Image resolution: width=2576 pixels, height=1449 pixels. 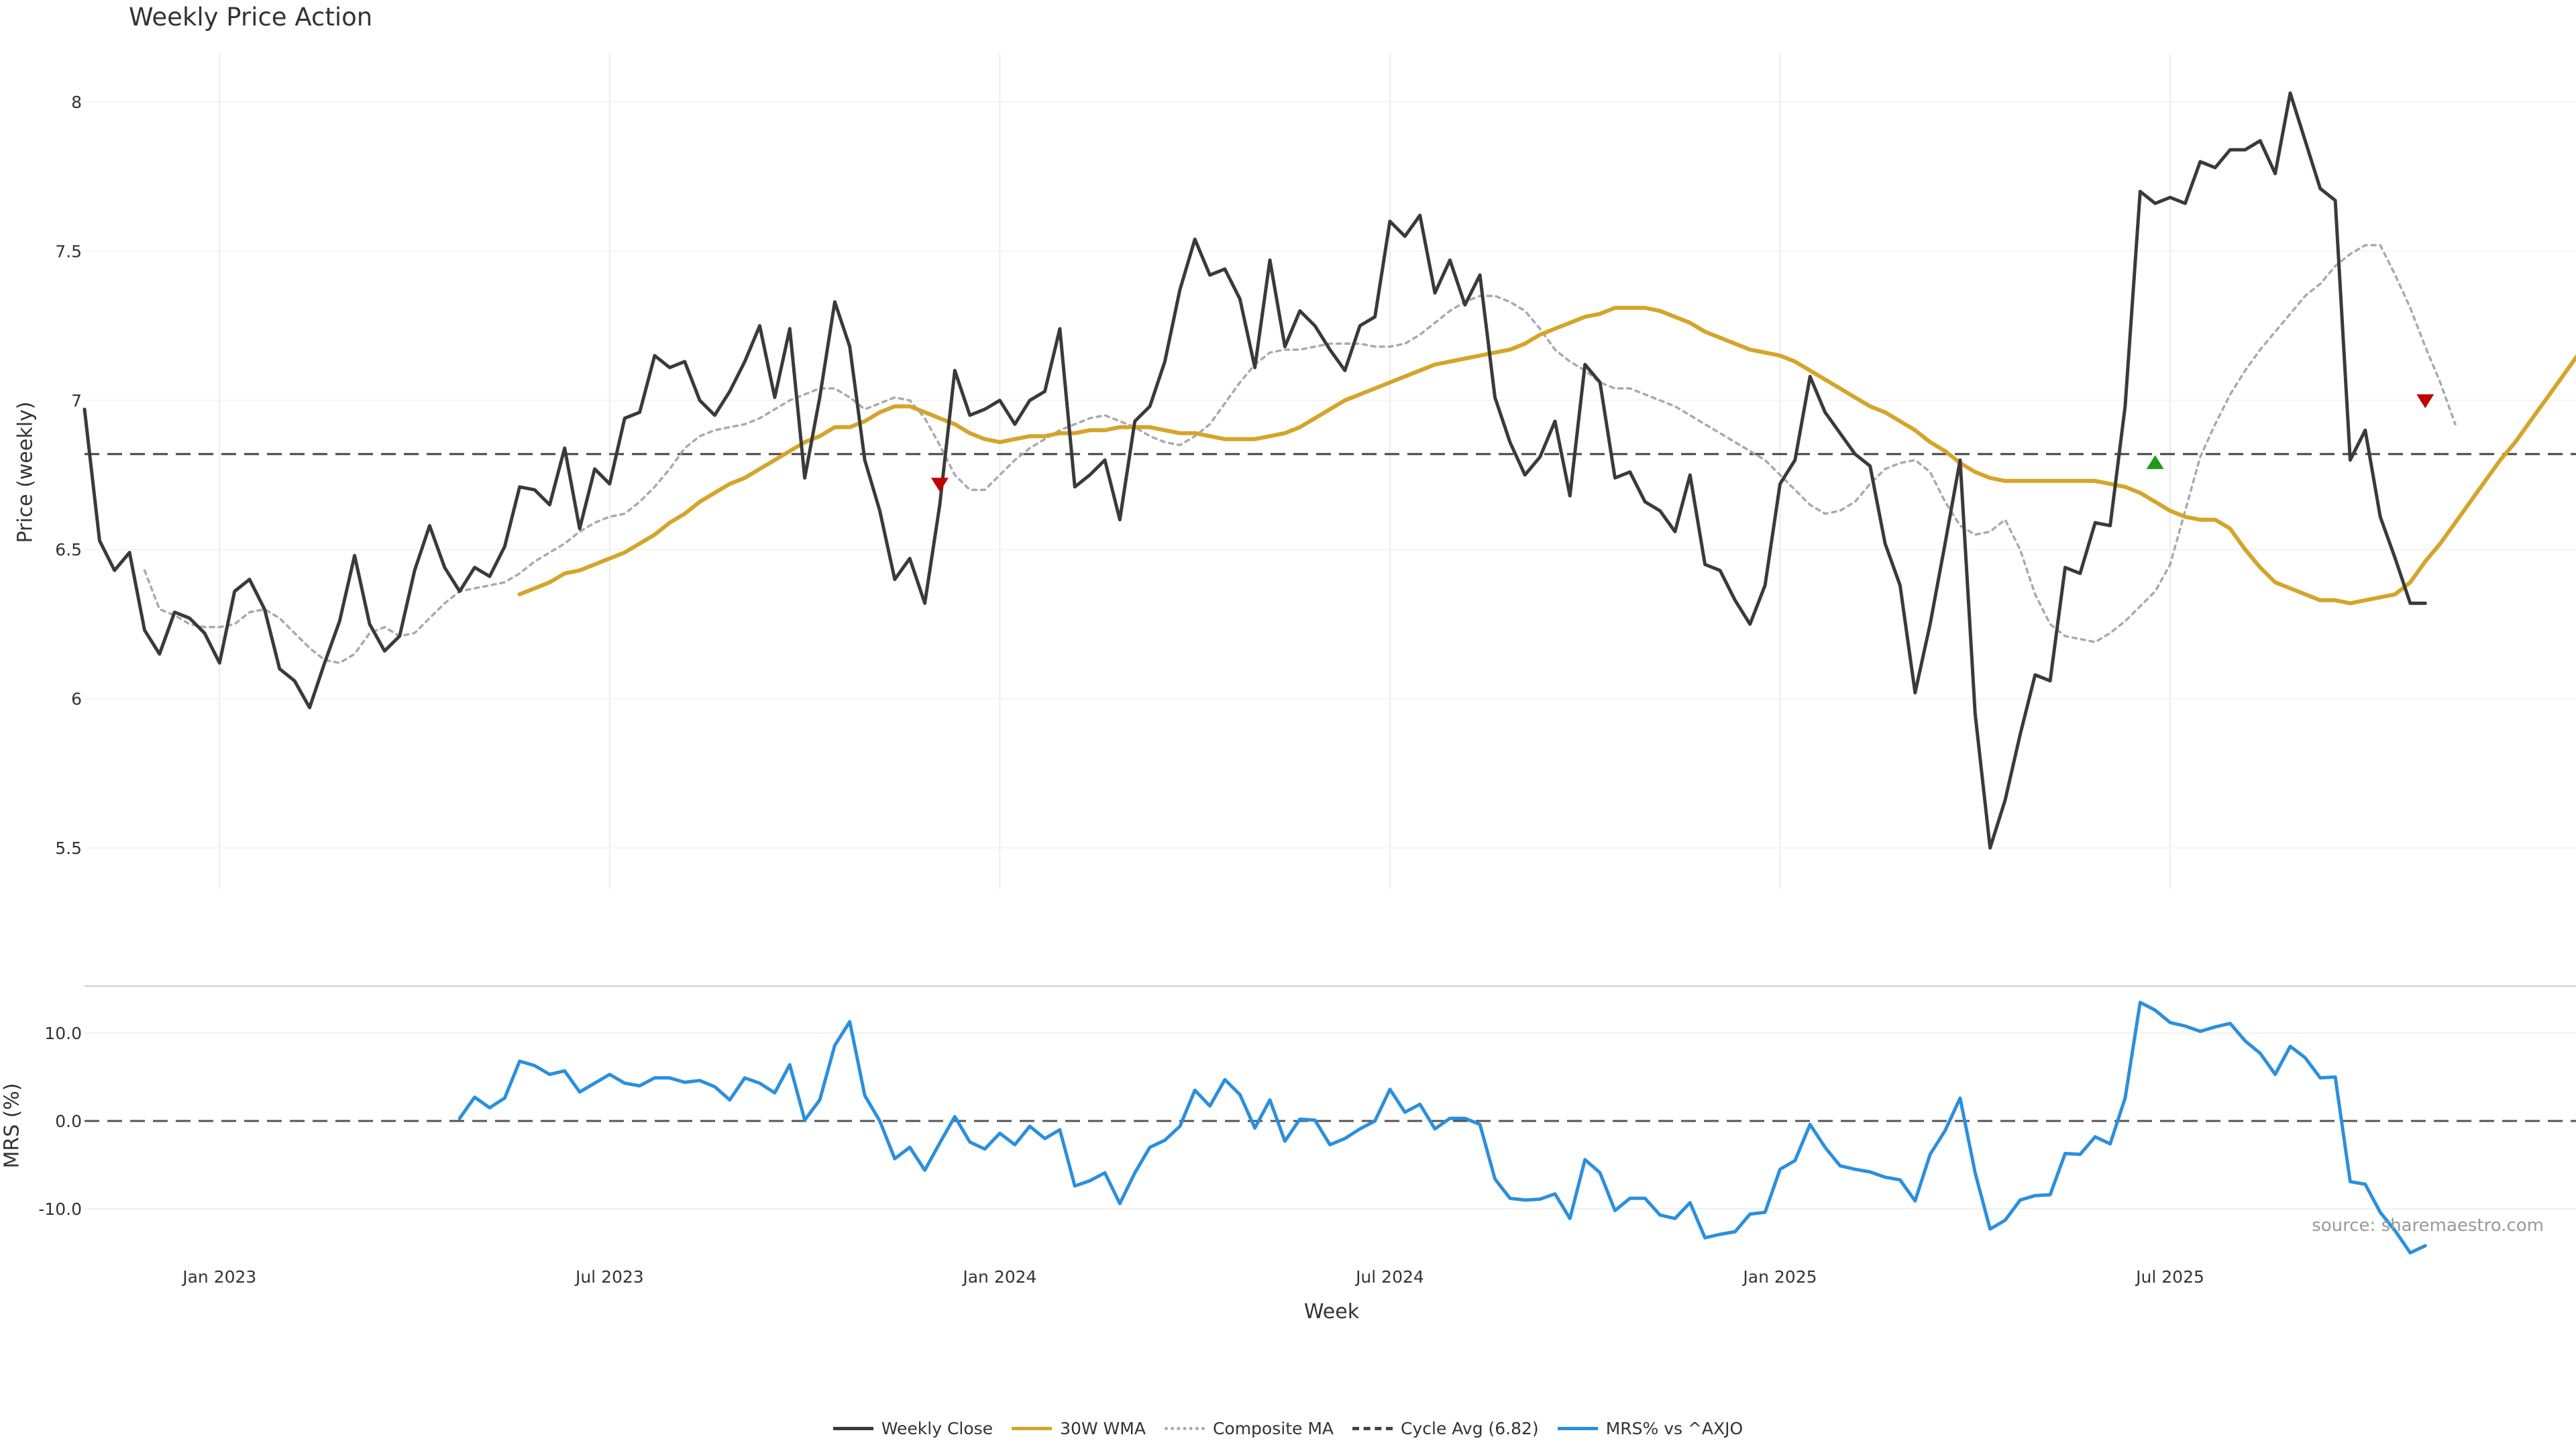 What do you see at coordinates (2155, 462) in the screenshot?
I see `buy-signal-marker` at bounding box center [2155, 462].